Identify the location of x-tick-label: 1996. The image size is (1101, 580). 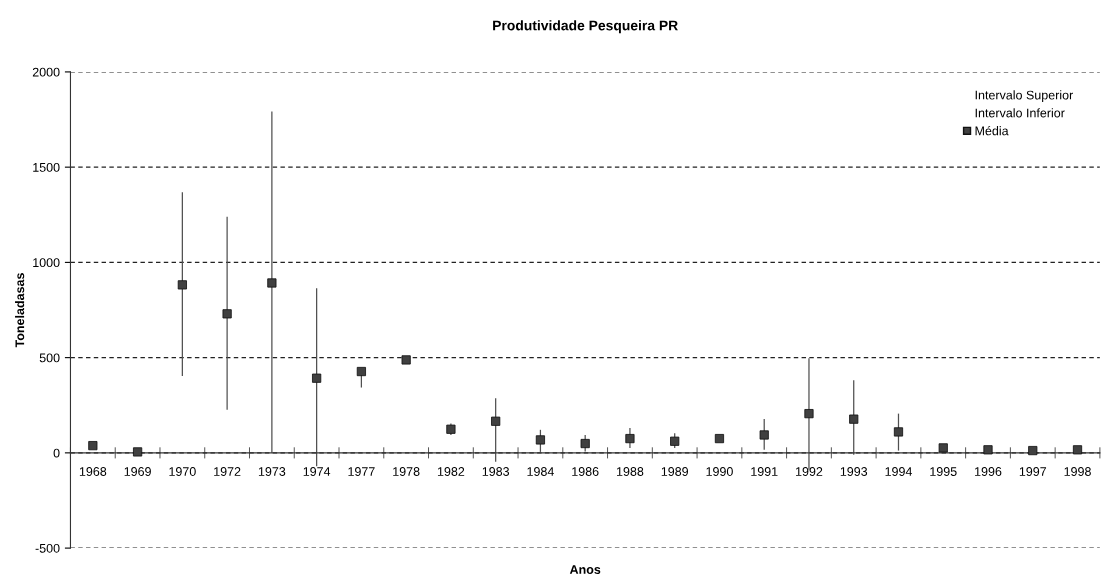
(988, 471).